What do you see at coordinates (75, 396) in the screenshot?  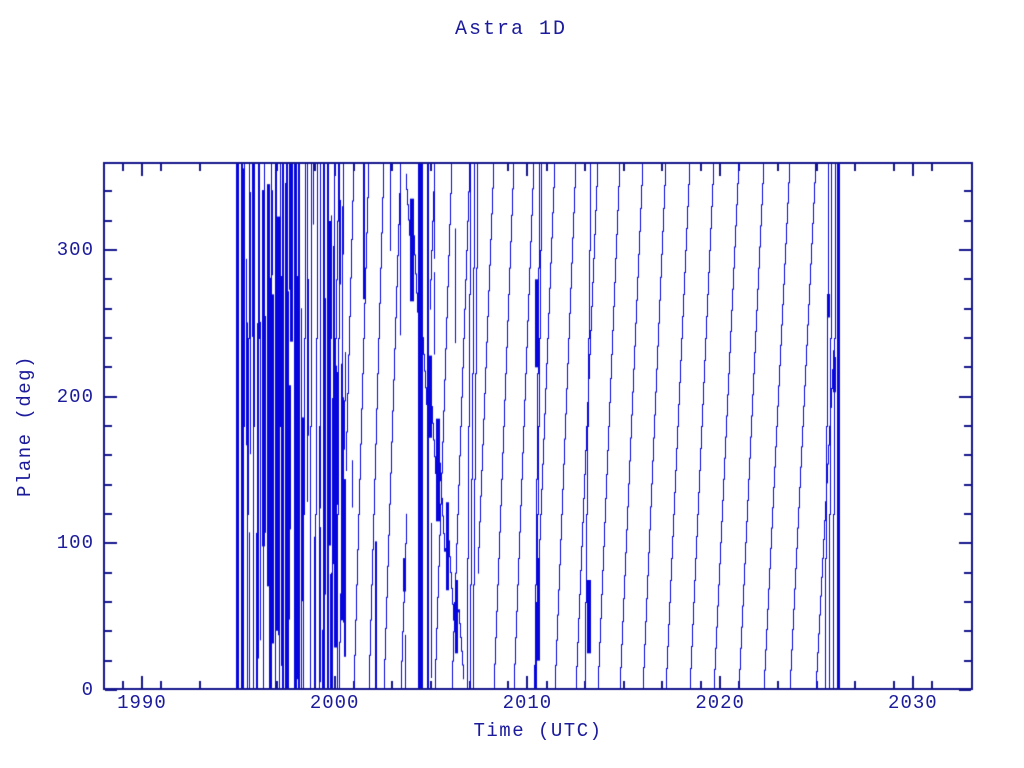 I see `y-tick-label: 200` at bounding box center [75, 396].